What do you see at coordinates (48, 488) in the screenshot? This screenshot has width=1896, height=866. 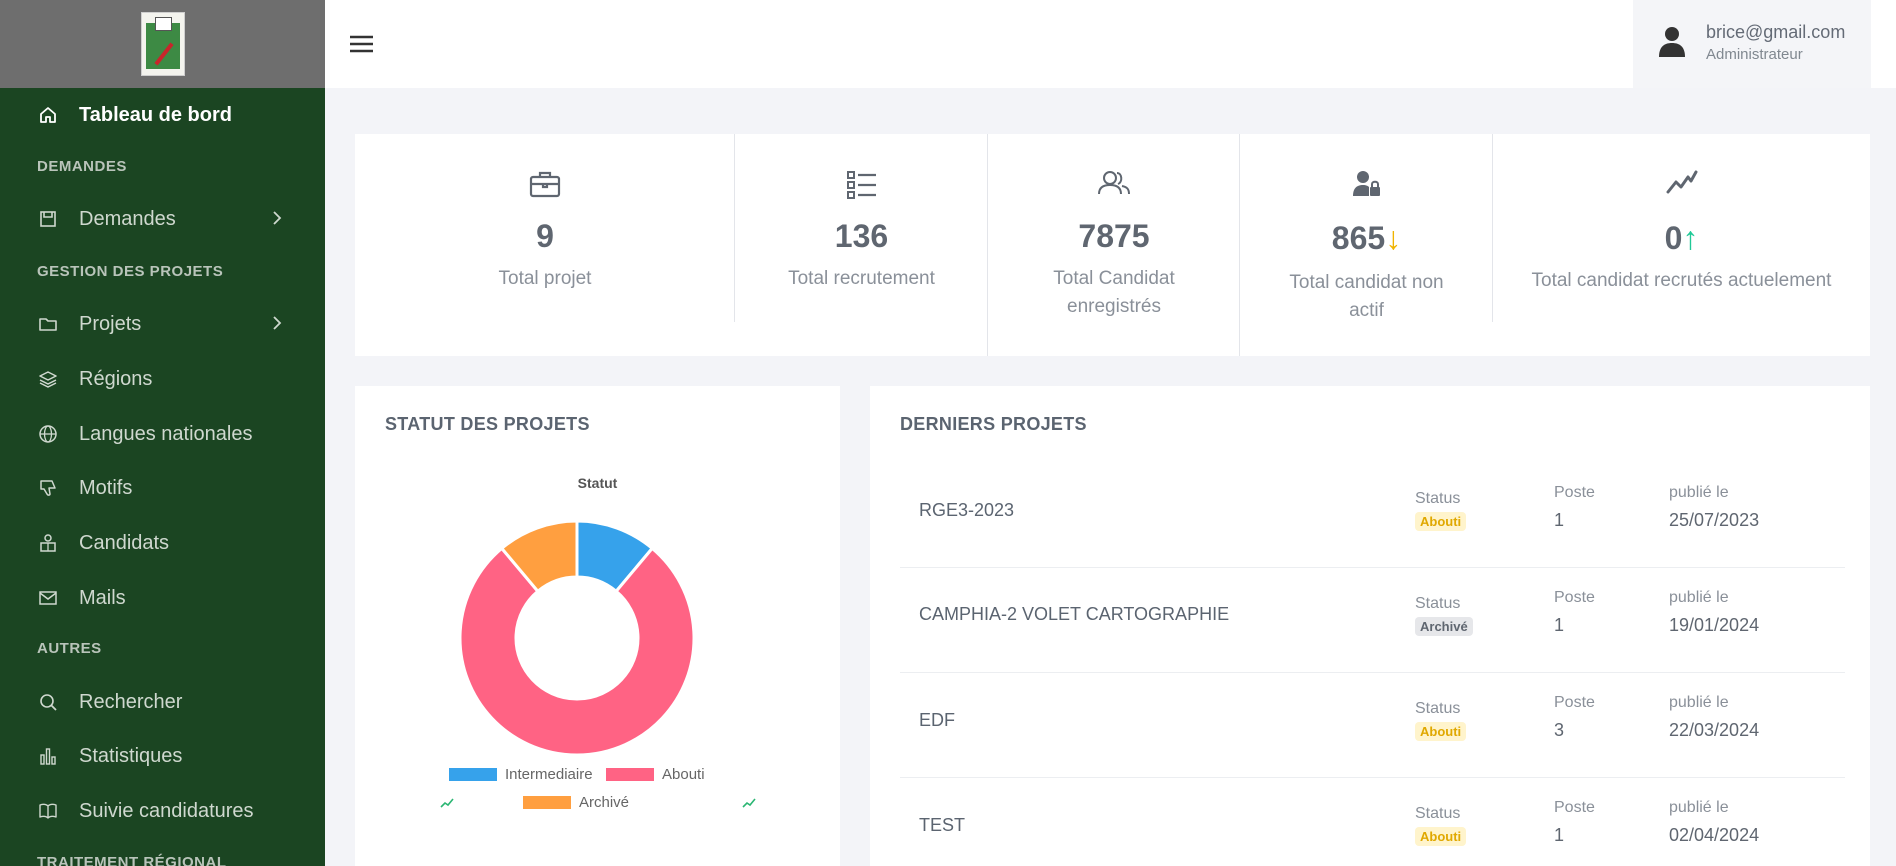 I see `thumbs-down-icon` at bounding box center [48, 488].